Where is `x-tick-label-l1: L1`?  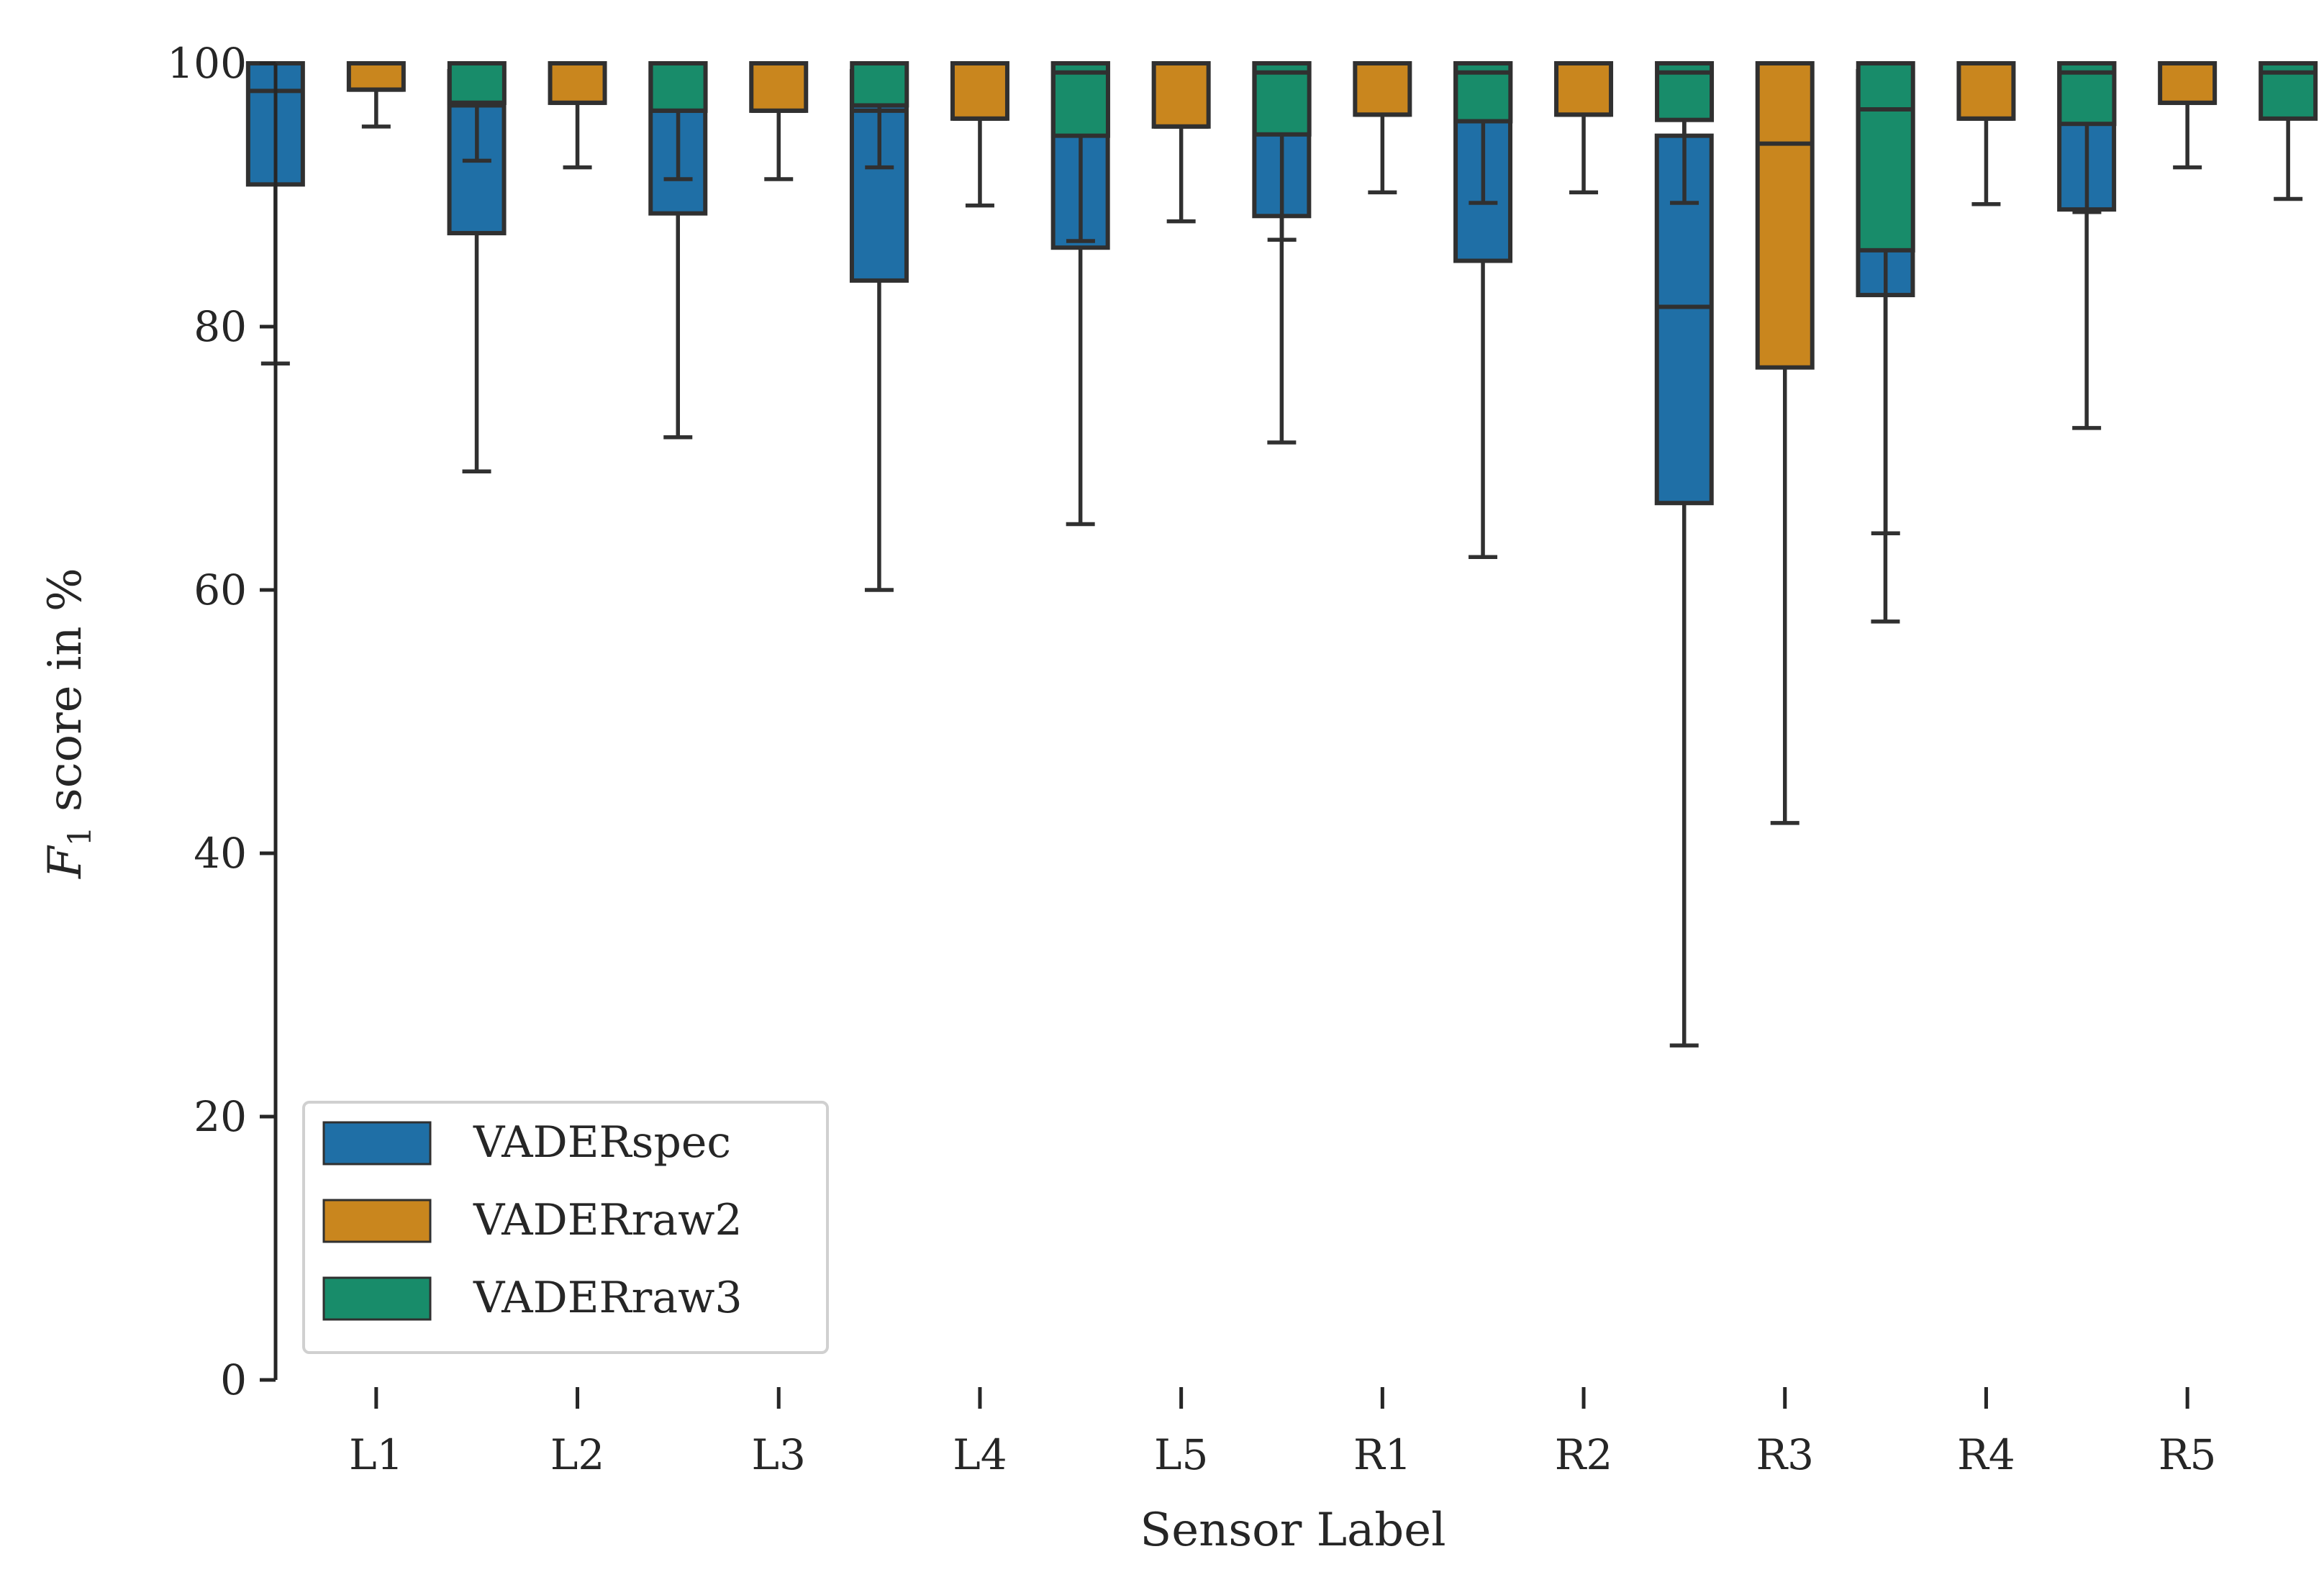
x-tick-label-l1: L1 is located at coordinates (376, 1454).